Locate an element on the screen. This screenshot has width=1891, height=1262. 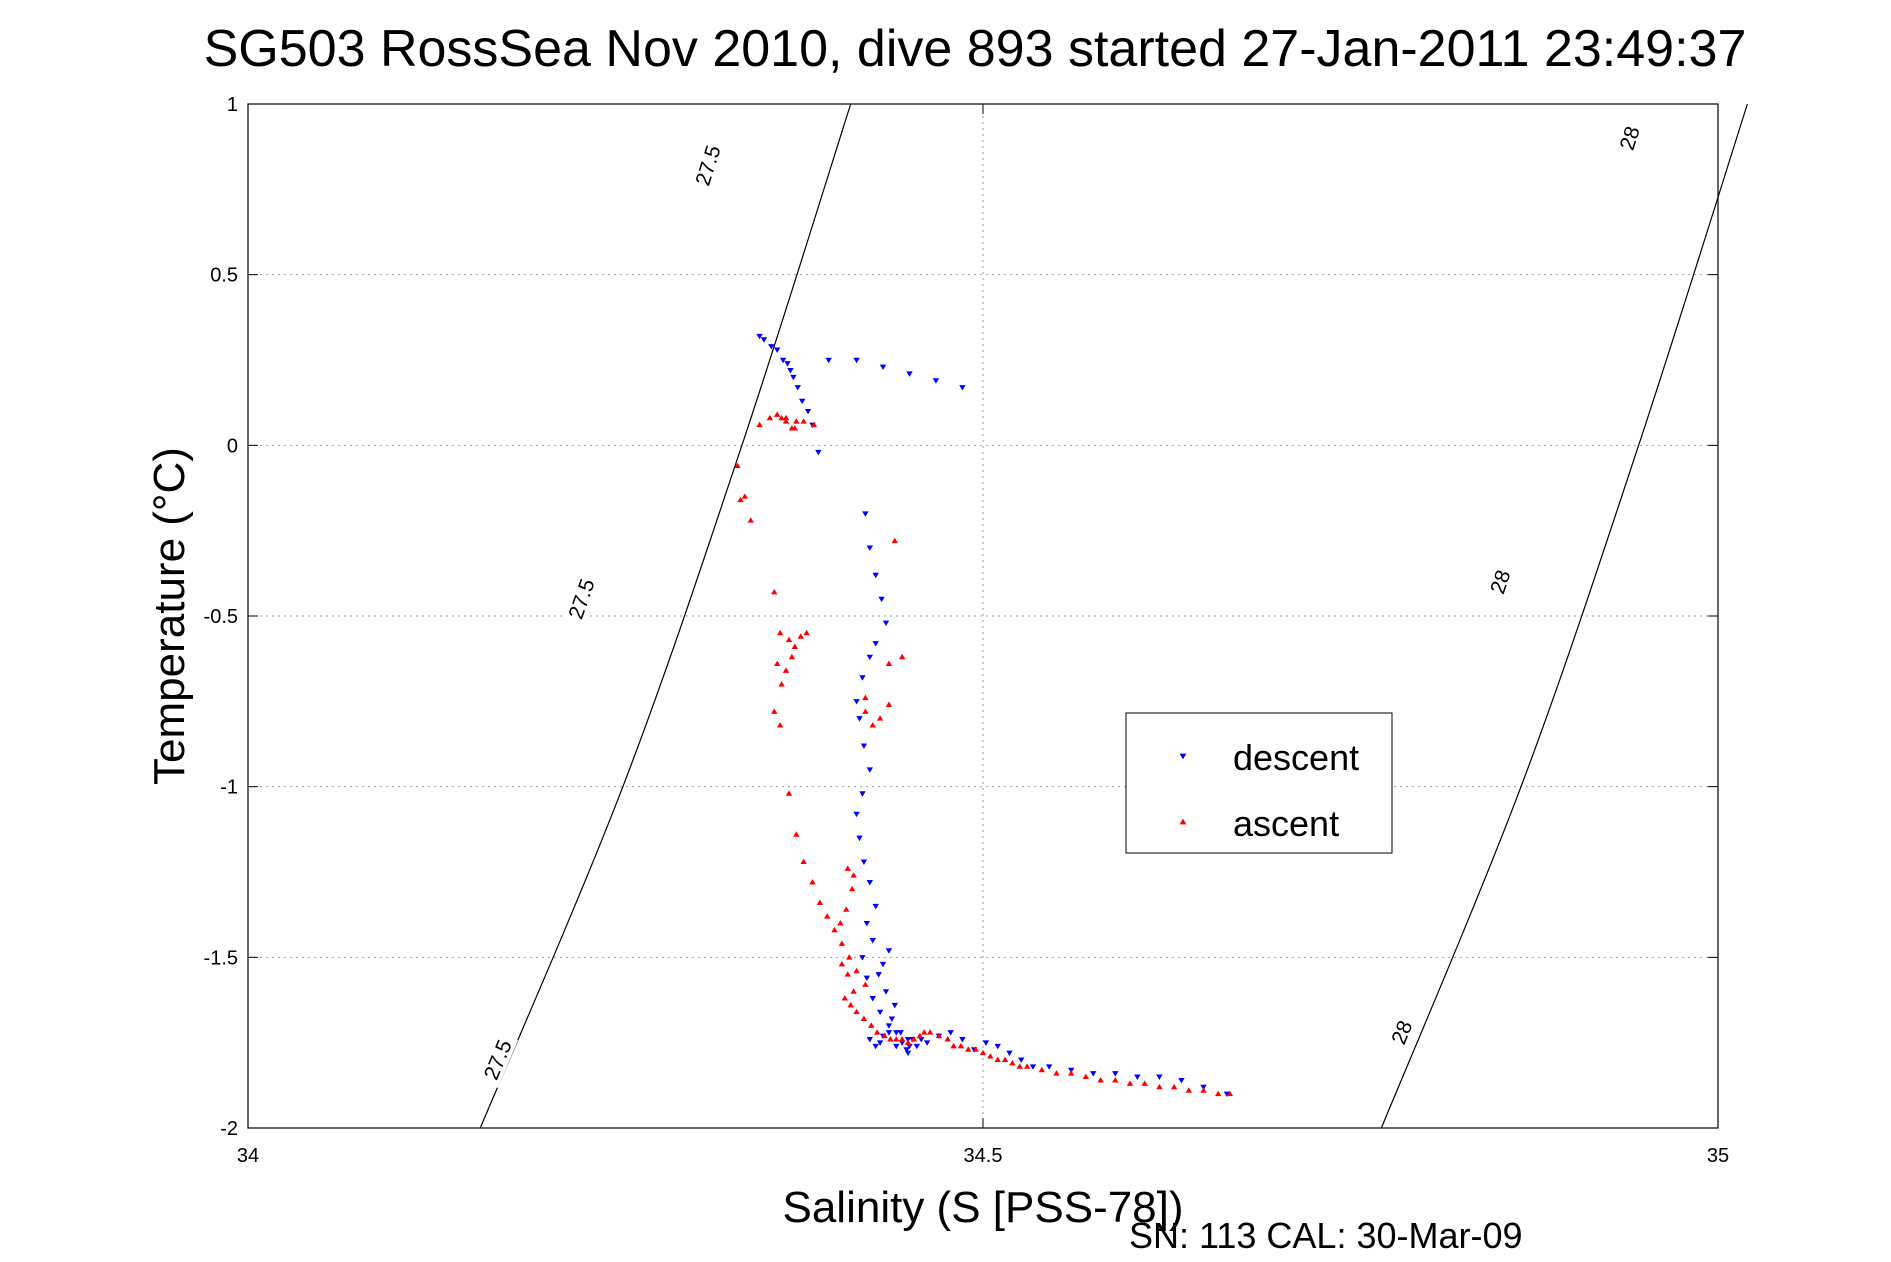
y-tick-label: 1 is located at coordinates (232, 105).